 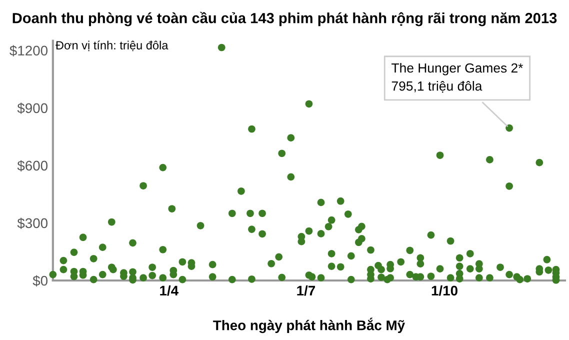 What do you see at coordinates (306, 290) in the screenshot?
I see `x-tick-label: 1/7` at bounding box center [306, 290].